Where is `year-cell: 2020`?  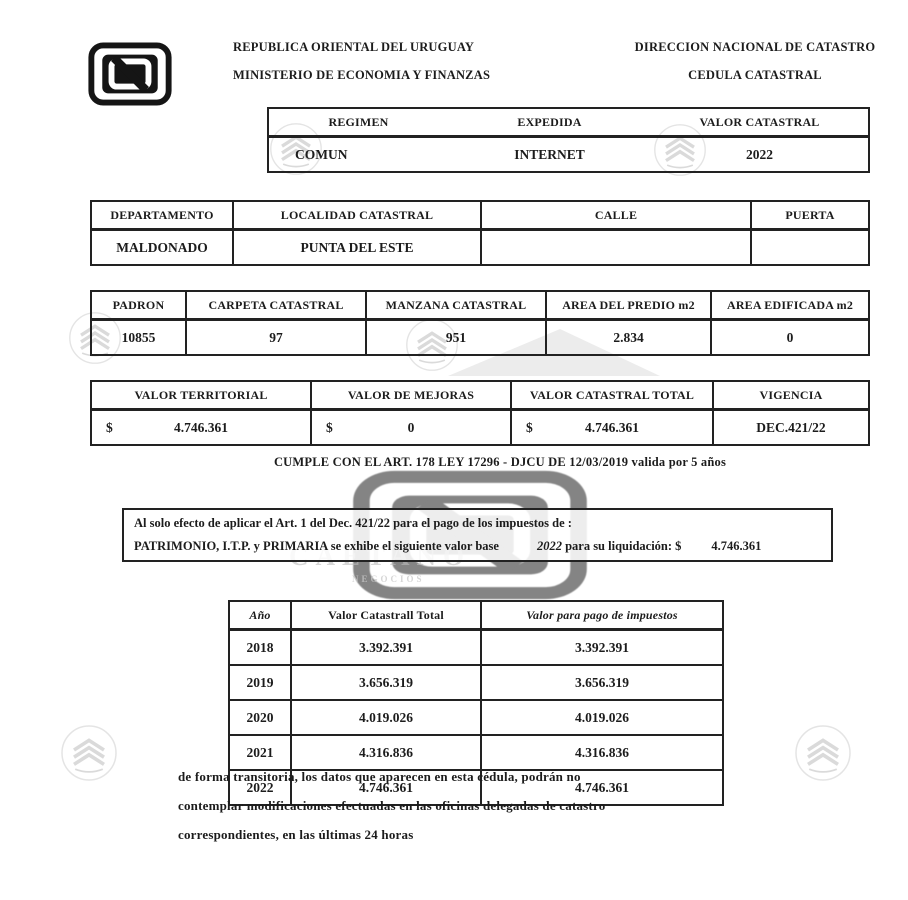 year-cell: 2020 is located at coordinates (260, 717).